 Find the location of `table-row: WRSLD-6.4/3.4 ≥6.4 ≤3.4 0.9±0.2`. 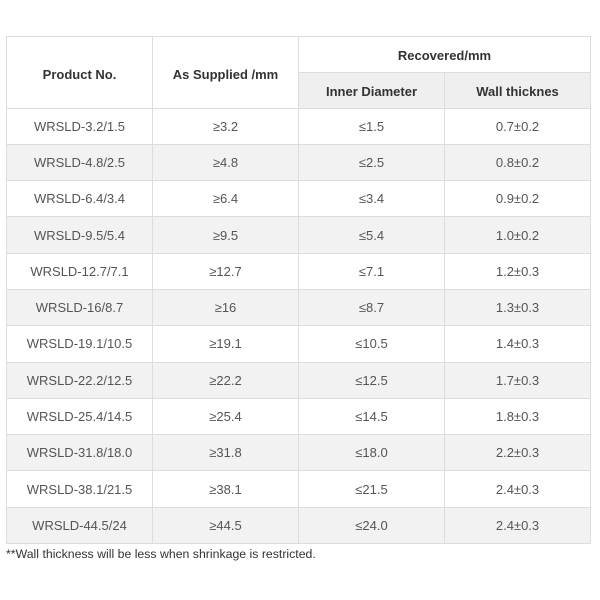

table-row: WRSLD-6.4/3.4 ≥6.4 ≤3.4 0.9±0.2 is located at coordinates (298, 199).